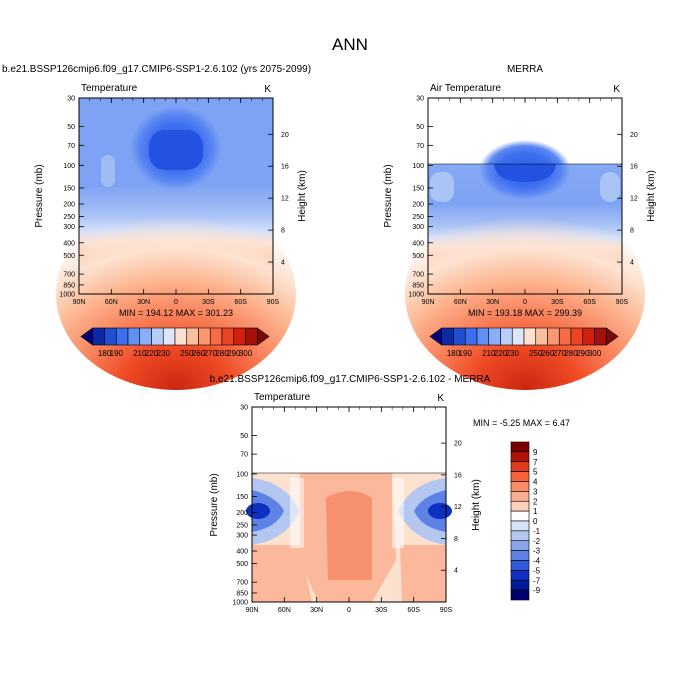 The image size is (700, 700). What do you see at coordinates (489, 353) in the screenshot?
I see `colorbar-label: 210` at bounding box center [489, 353].